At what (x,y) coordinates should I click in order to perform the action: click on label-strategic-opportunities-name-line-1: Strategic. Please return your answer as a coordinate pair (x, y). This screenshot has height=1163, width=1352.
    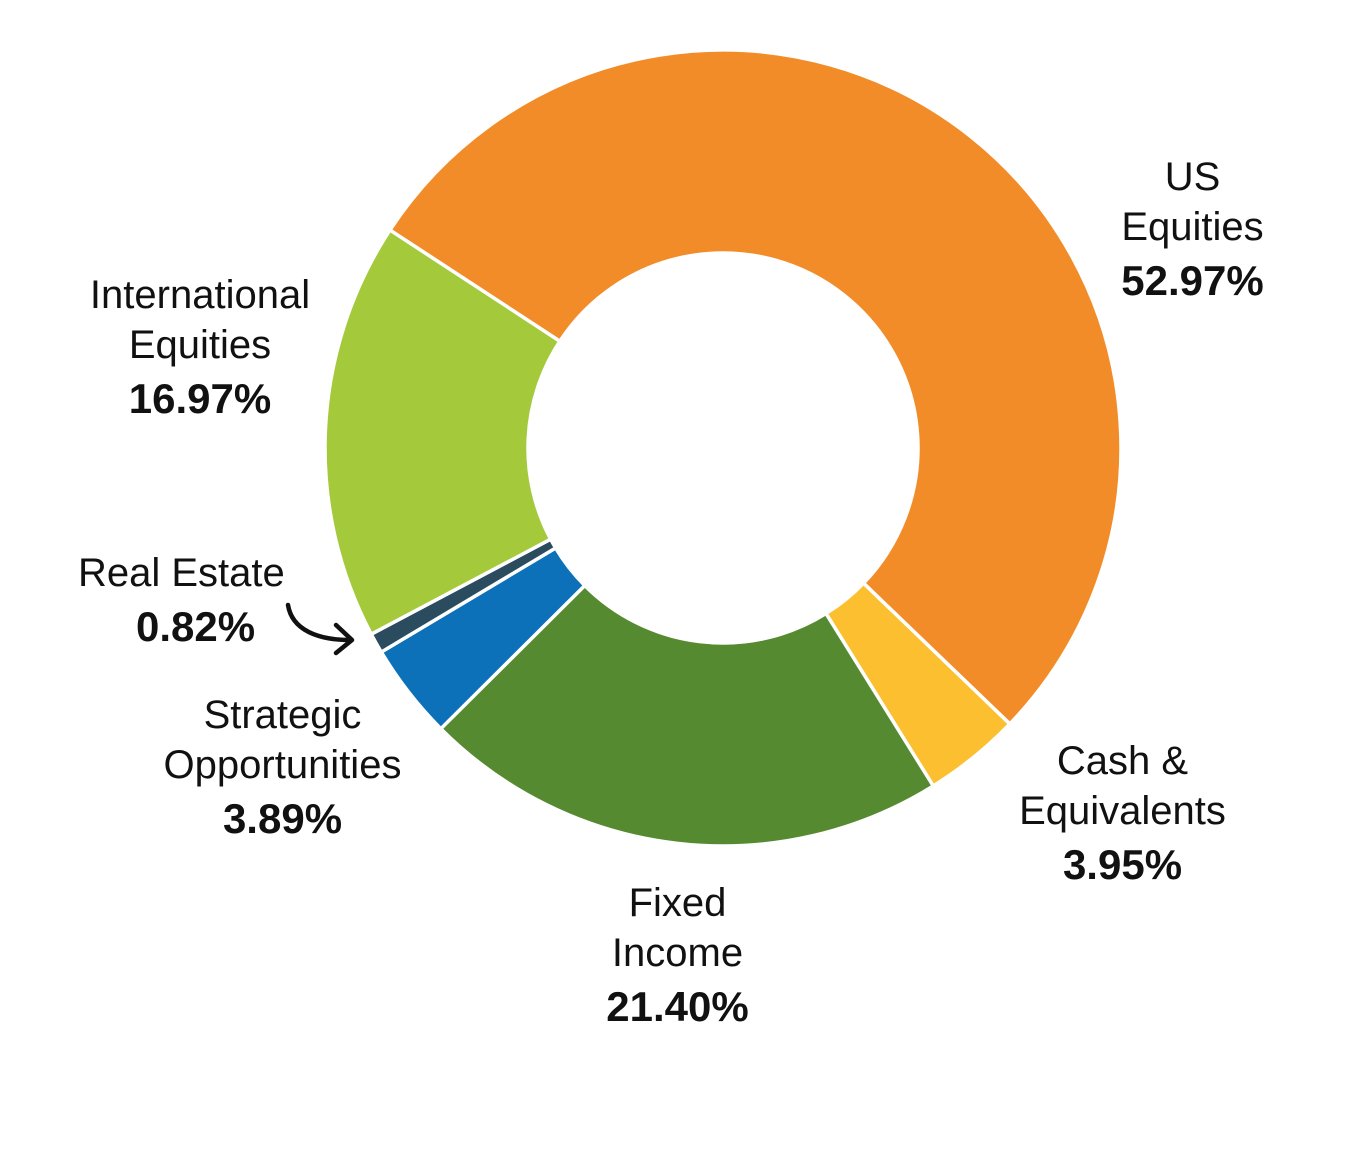
    Looking at the image, I should click on (282, 715).